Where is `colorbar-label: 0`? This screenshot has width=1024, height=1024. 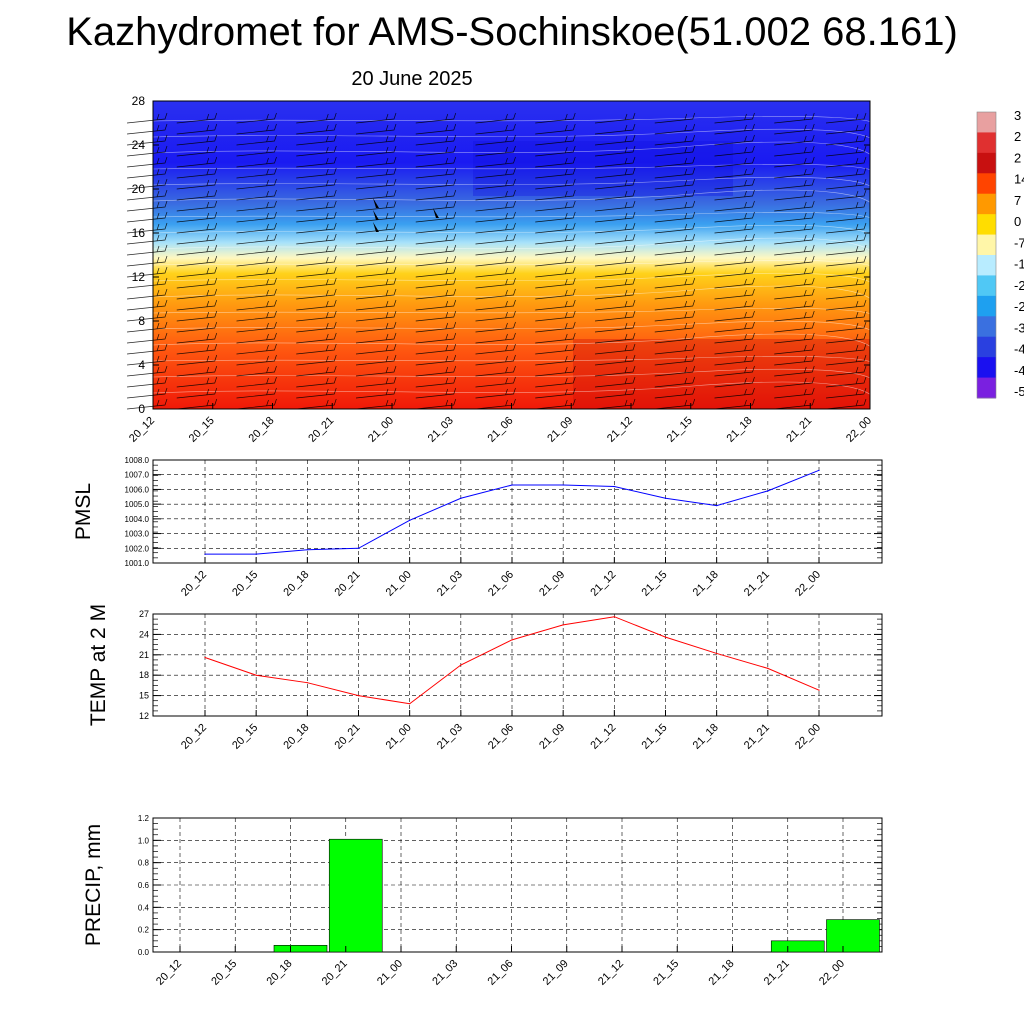
colorbar-label: 0 is located at coordinates (1017, 221).